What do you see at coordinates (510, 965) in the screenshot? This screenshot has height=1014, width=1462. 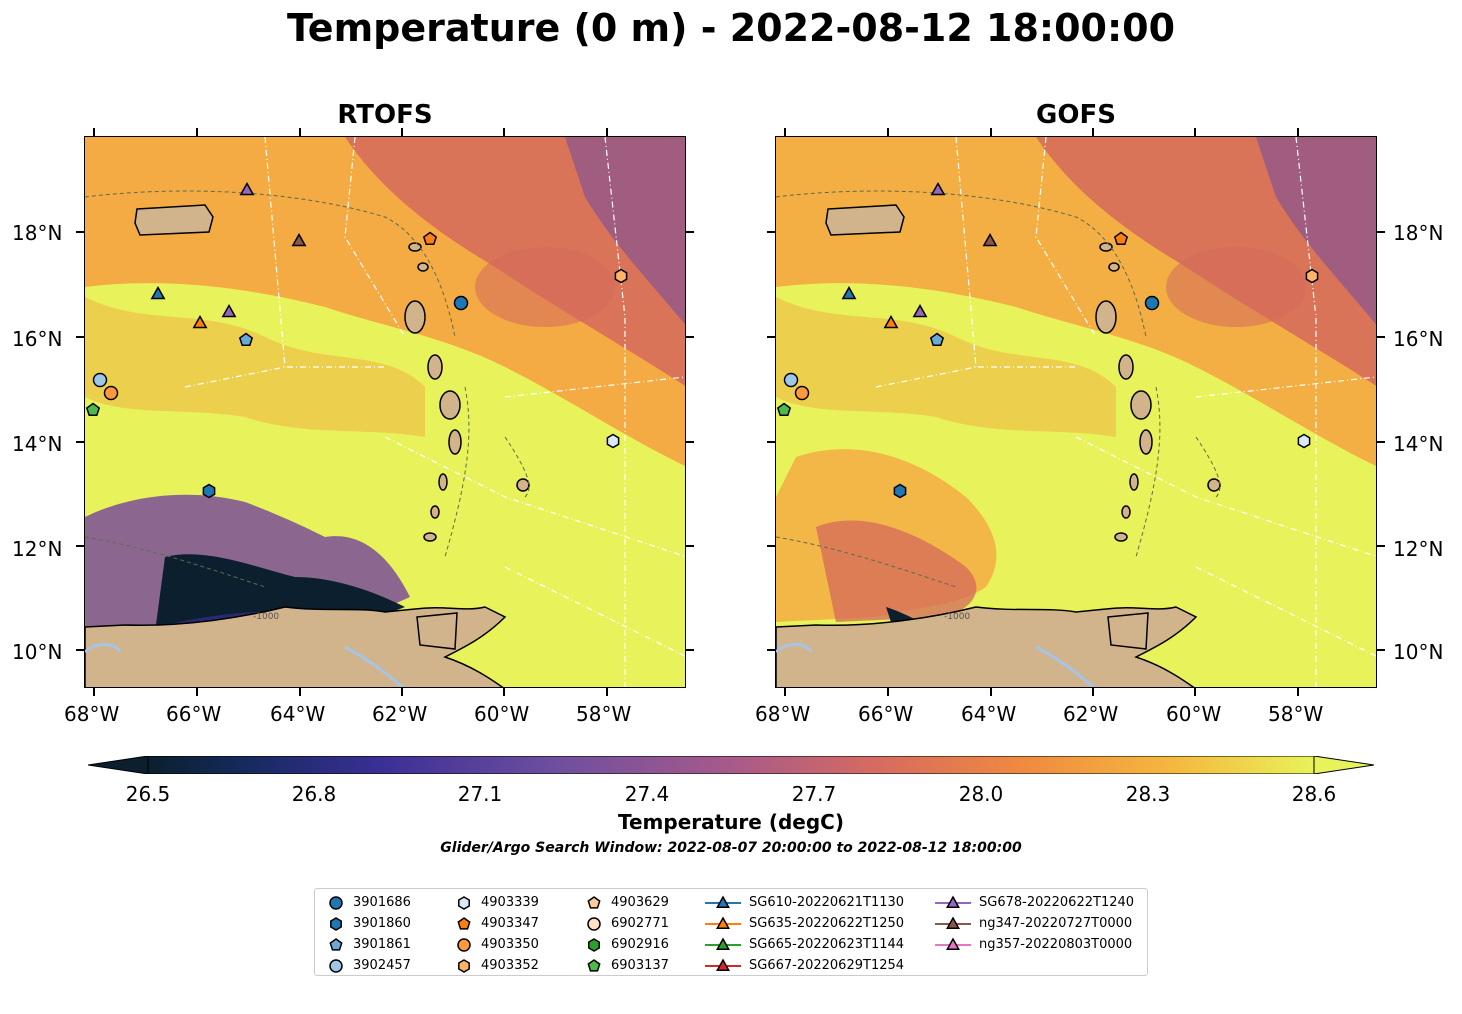 I see `legend-label: 4903352` at bounding box center [510, 965].